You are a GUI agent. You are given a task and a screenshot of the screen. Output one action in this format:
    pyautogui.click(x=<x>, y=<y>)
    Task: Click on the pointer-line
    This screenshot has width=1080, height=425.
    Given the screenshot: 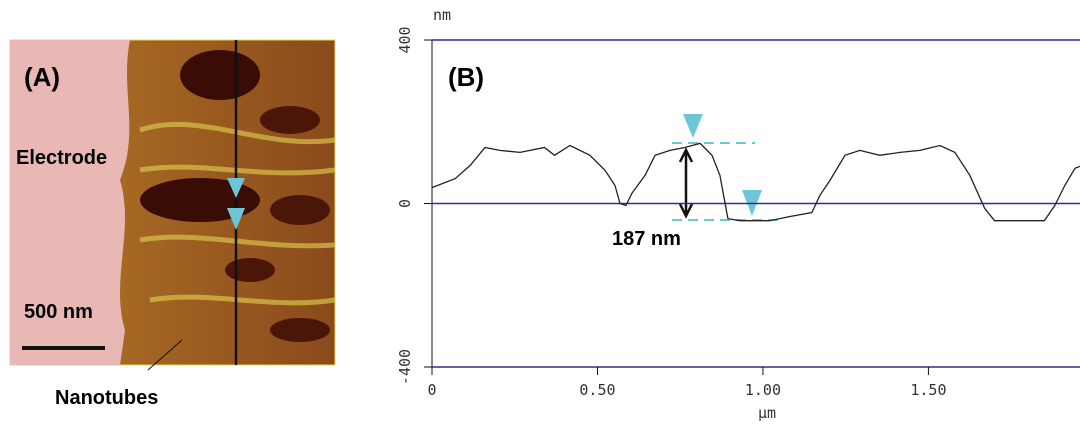 What is the action you would take?
    pyautogui.click(x=165, y=355)
    